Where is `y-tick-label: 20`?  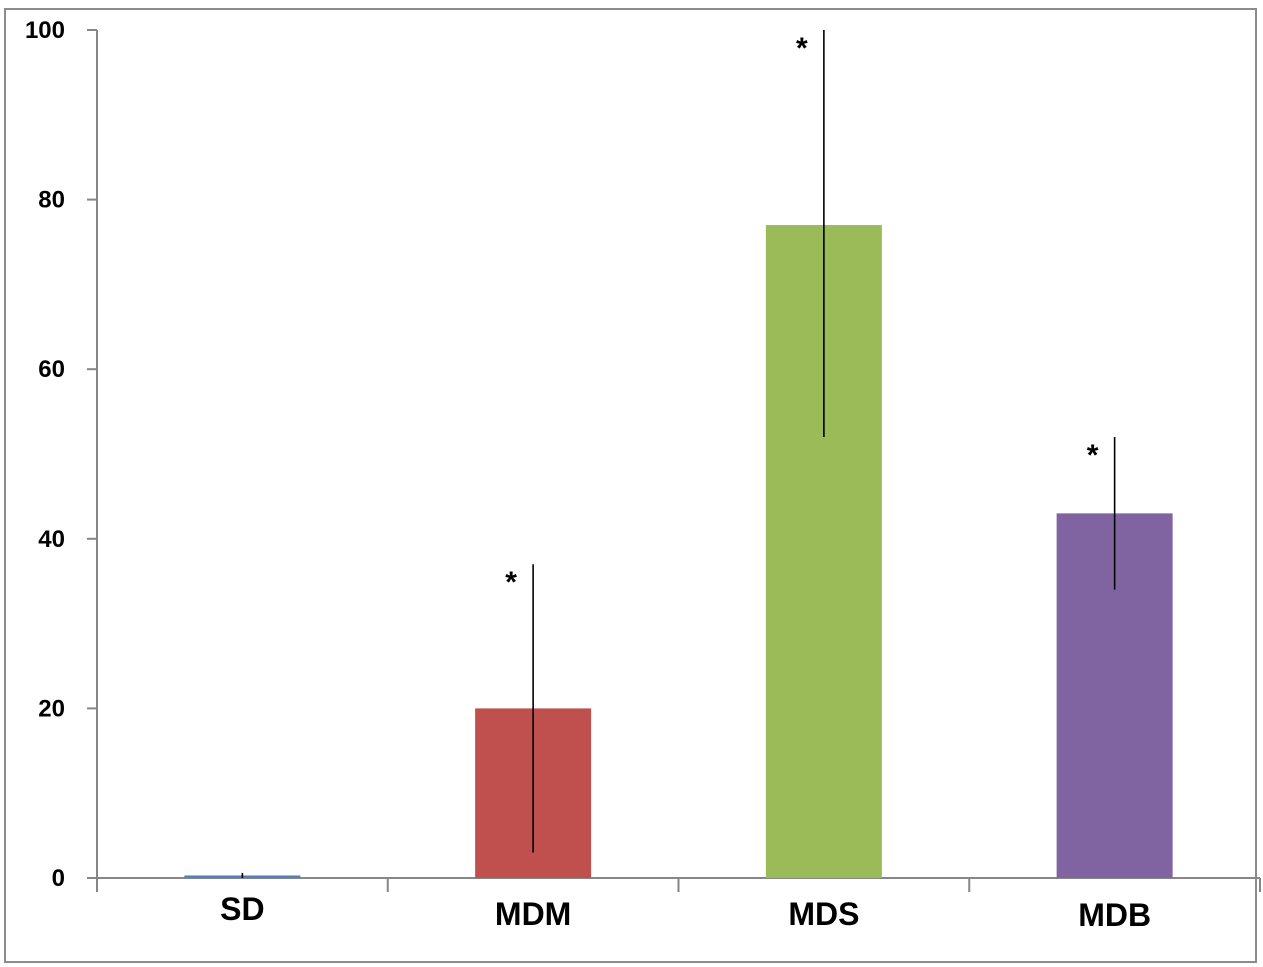 y-tick-label: 20 is located at coordinates (51, 708).